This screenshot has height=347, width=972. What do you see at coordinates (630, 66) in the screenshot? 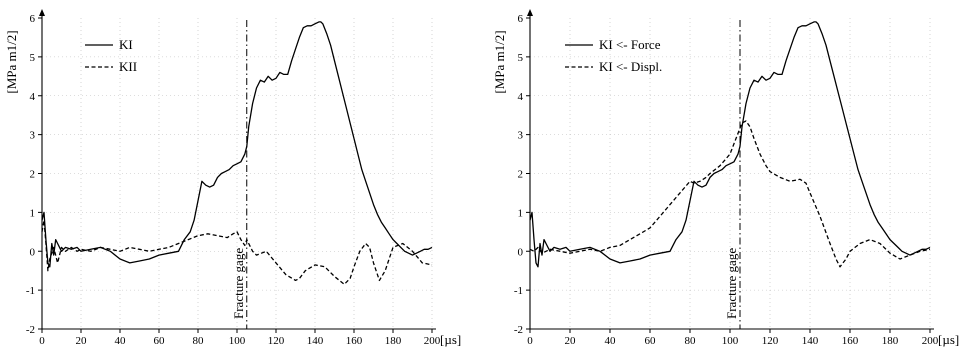
I see `legend-label-2: KI <- Displ.` at bounding box center [630, 66].